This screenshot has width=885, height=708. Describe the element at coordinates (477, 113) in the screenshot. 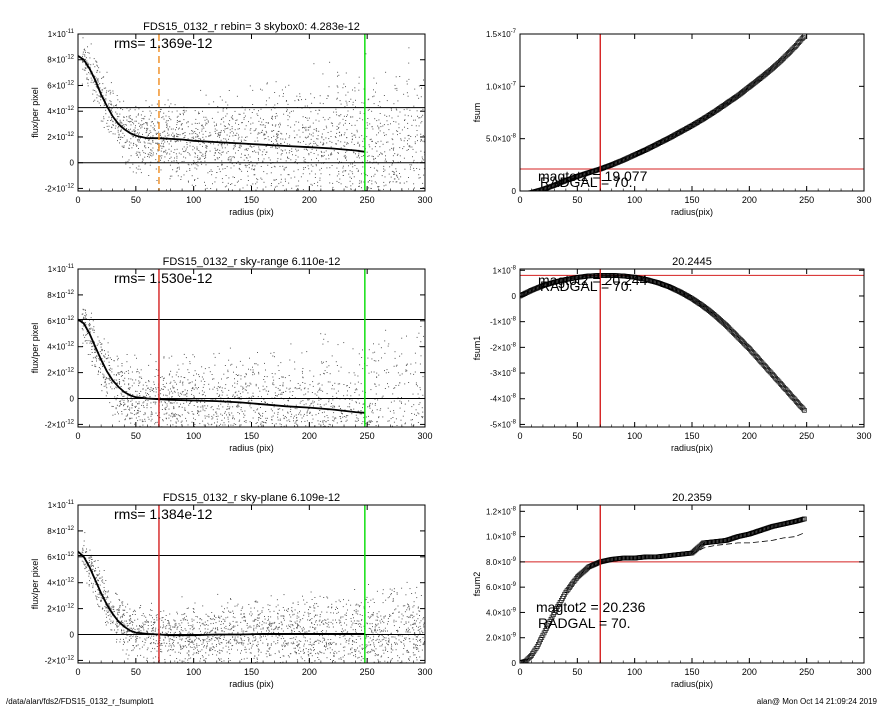

I see `y-axis-label: fsum` at that location.